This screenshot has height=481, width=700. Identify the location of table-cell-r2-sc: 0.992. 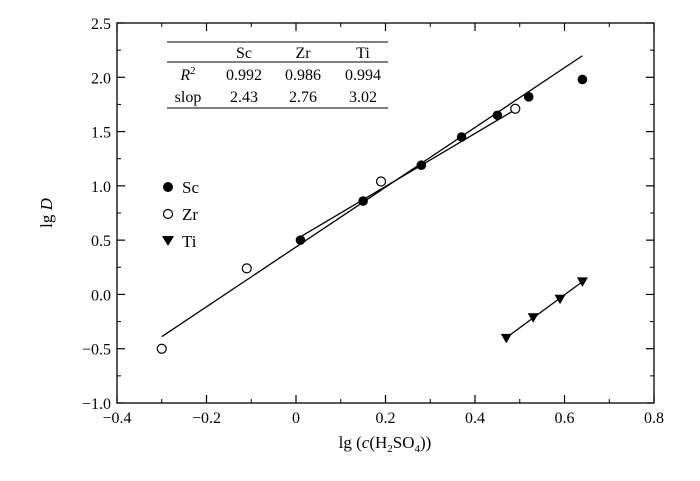
(244, 75).